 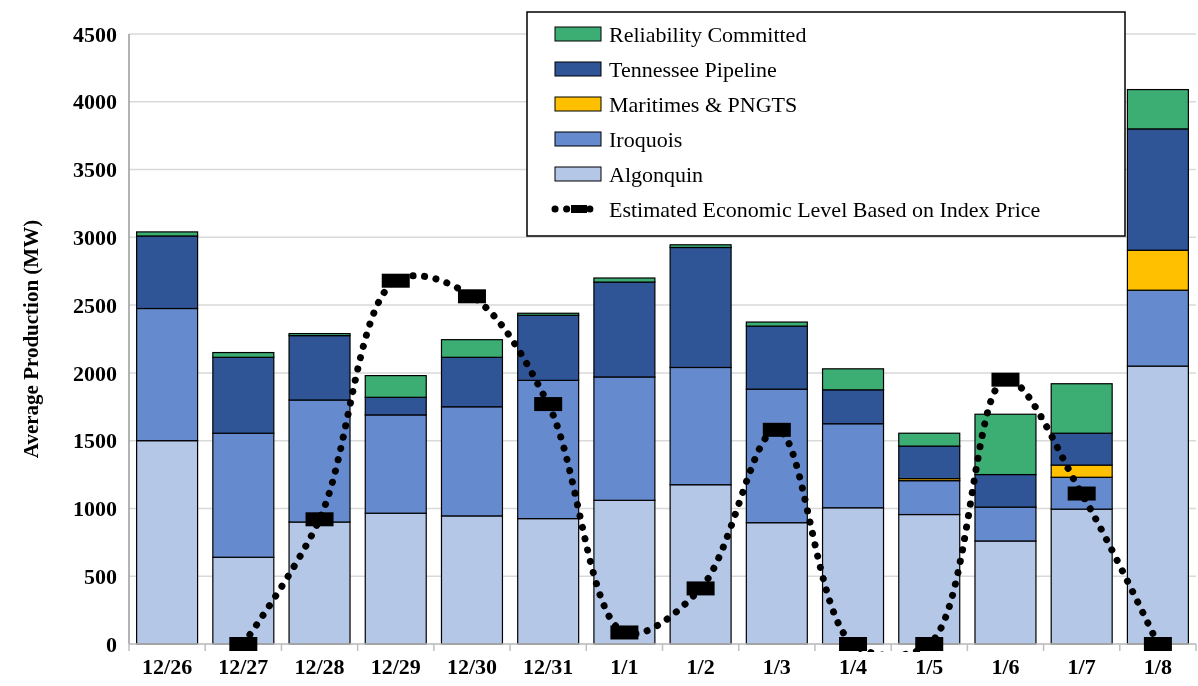 What do you see at coordinates (853, 666) in the screenshot?
I see `x-tick-label: 1/4` at bounding box center [853, 666].